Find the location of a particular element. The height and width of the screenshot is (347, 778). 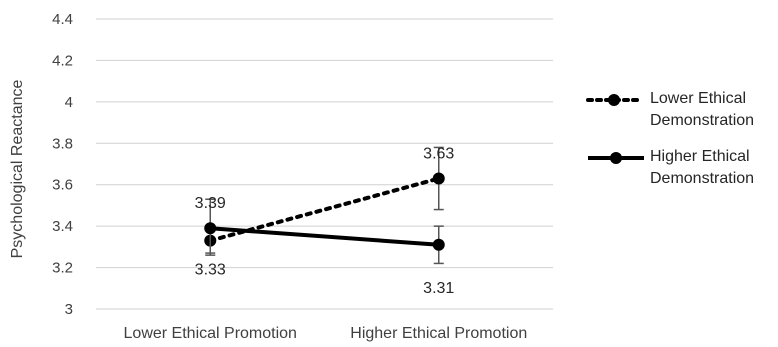

y-tick-label: 4.4 is located at coordinates (62, 19).